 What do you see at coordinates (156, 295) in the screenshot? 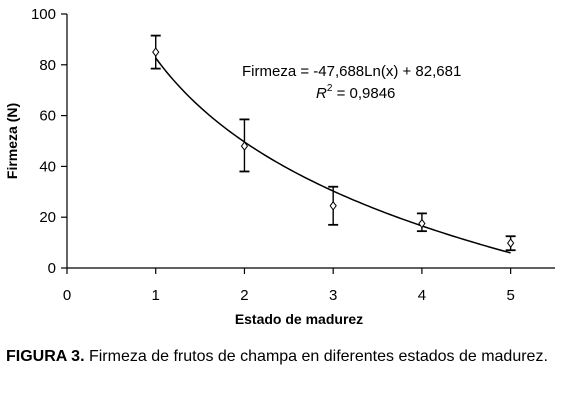
I see `x-tick-label: 1` at bounding box center [156, 295].